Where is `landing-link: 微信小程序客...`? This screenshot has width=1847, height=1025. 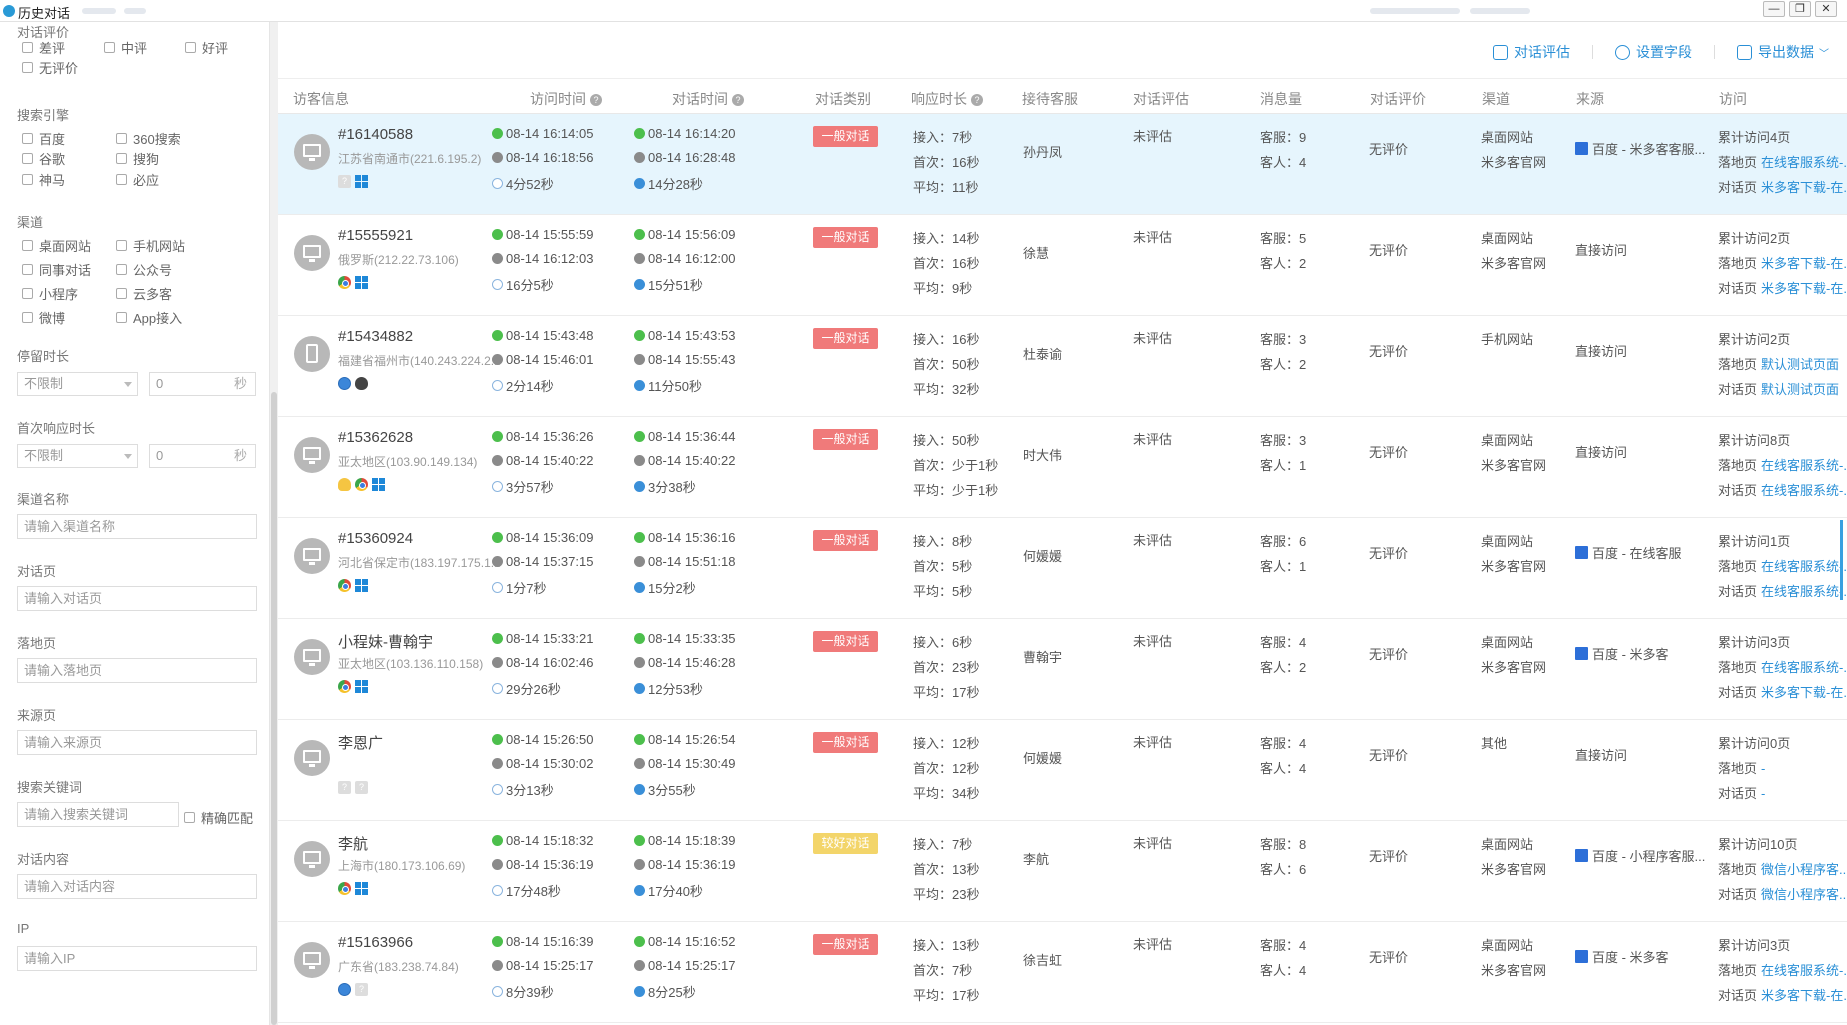
landing-link: 微信小程序客... is located at coordinates (1804, 869).